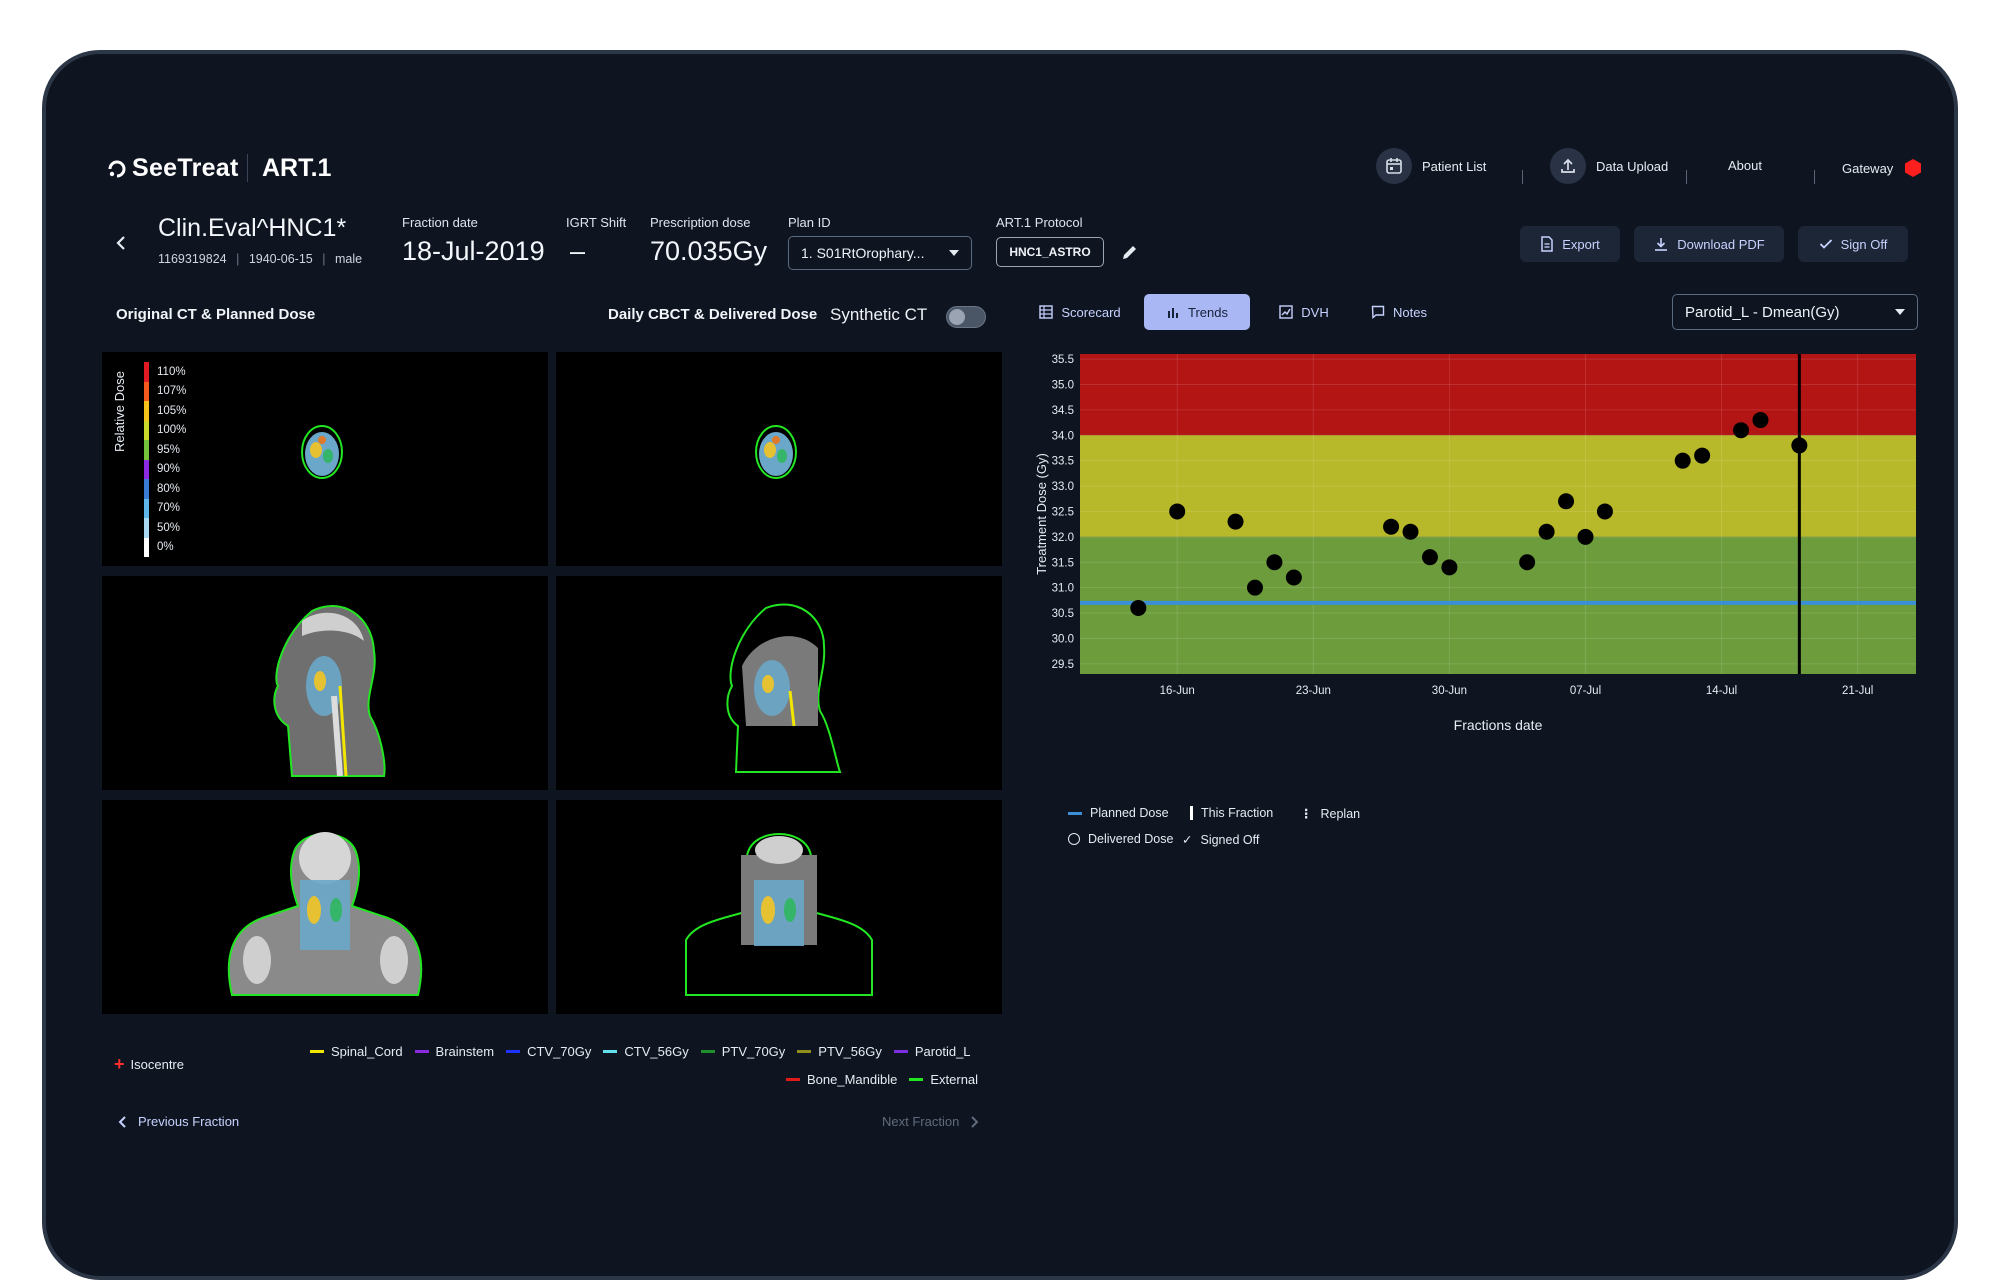  I want to click on tab-scorecard: Scorecard, so click(1080, 312).